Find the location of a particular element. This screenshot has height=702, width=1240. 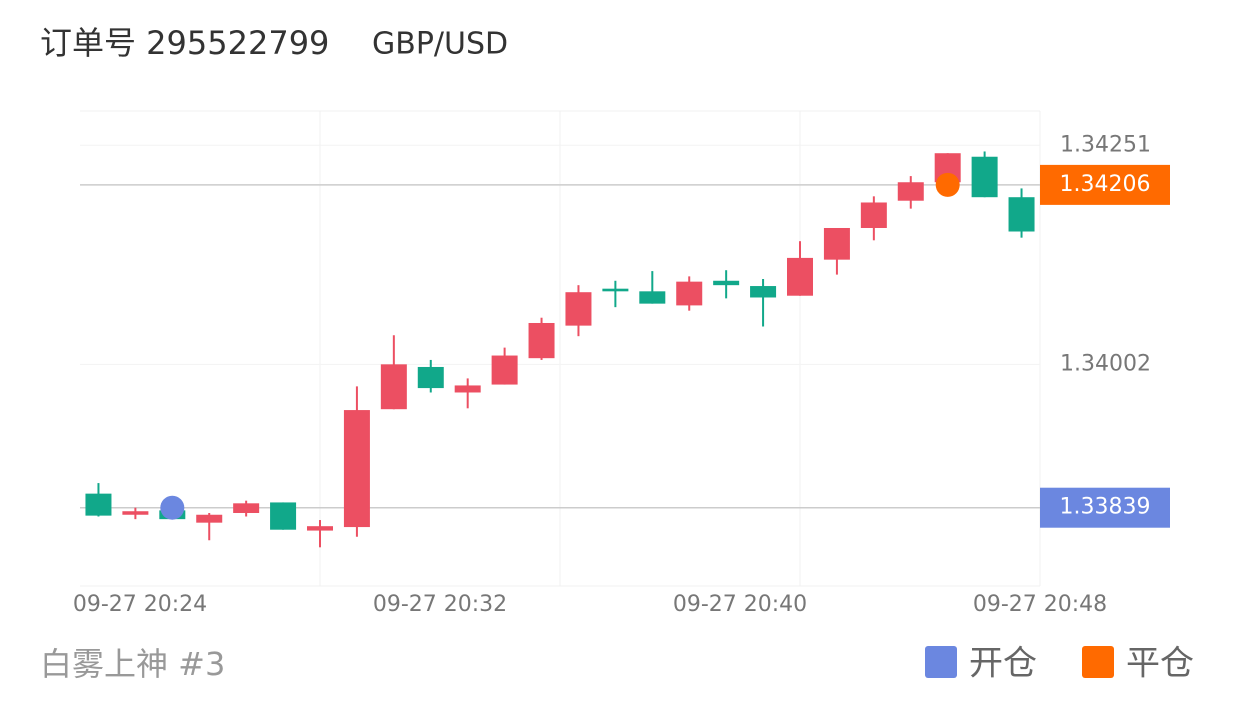

price-label: 1.34206 is located at coordinates (1105, 184).